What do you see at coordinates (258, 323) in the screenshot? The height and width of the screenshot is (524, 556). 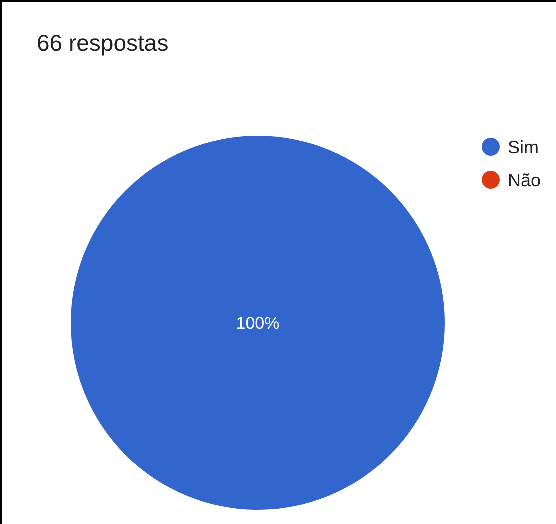 I see `data-label: 100%` at bounding box center [258, 323].